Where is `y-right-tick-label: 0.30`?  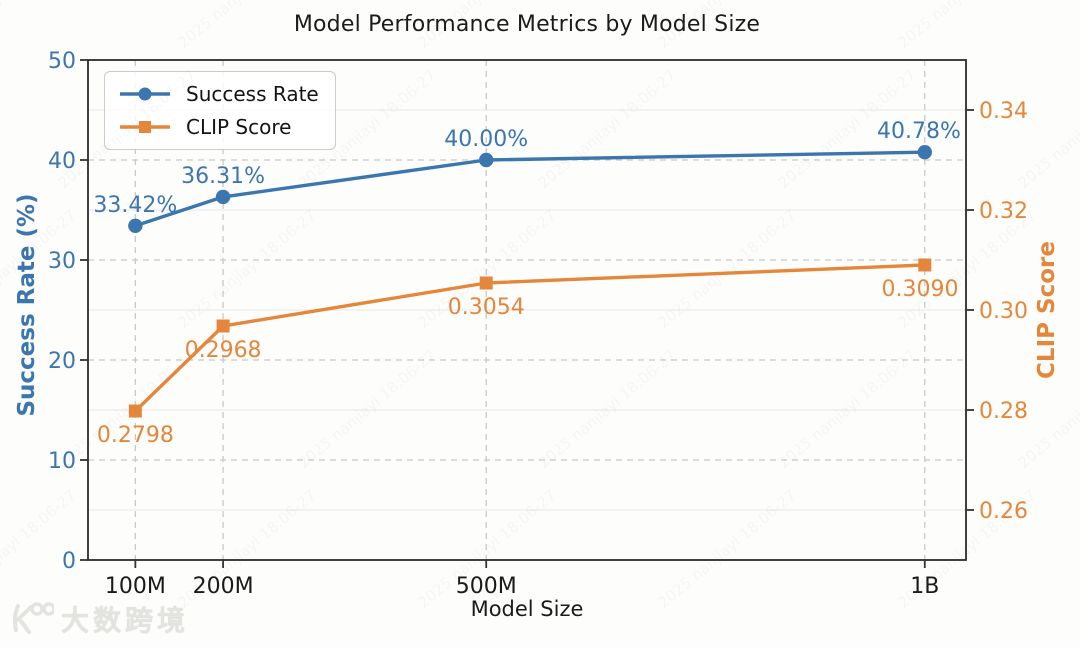 y-right-tick-label: 0.30 is located at coordinates (1003, 311).